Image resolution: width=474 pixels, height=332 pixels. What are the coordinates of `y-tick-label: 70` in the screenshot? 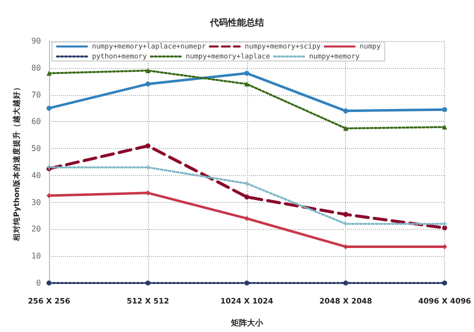 It's located at (36, 95).